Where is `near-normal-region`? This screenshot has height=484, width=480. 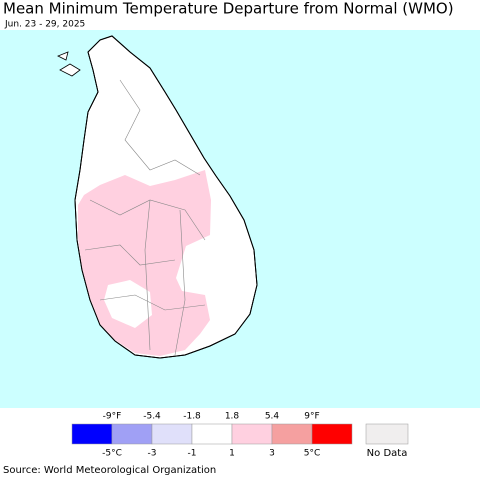
near-normal-region is located at coordinates (128, 304).